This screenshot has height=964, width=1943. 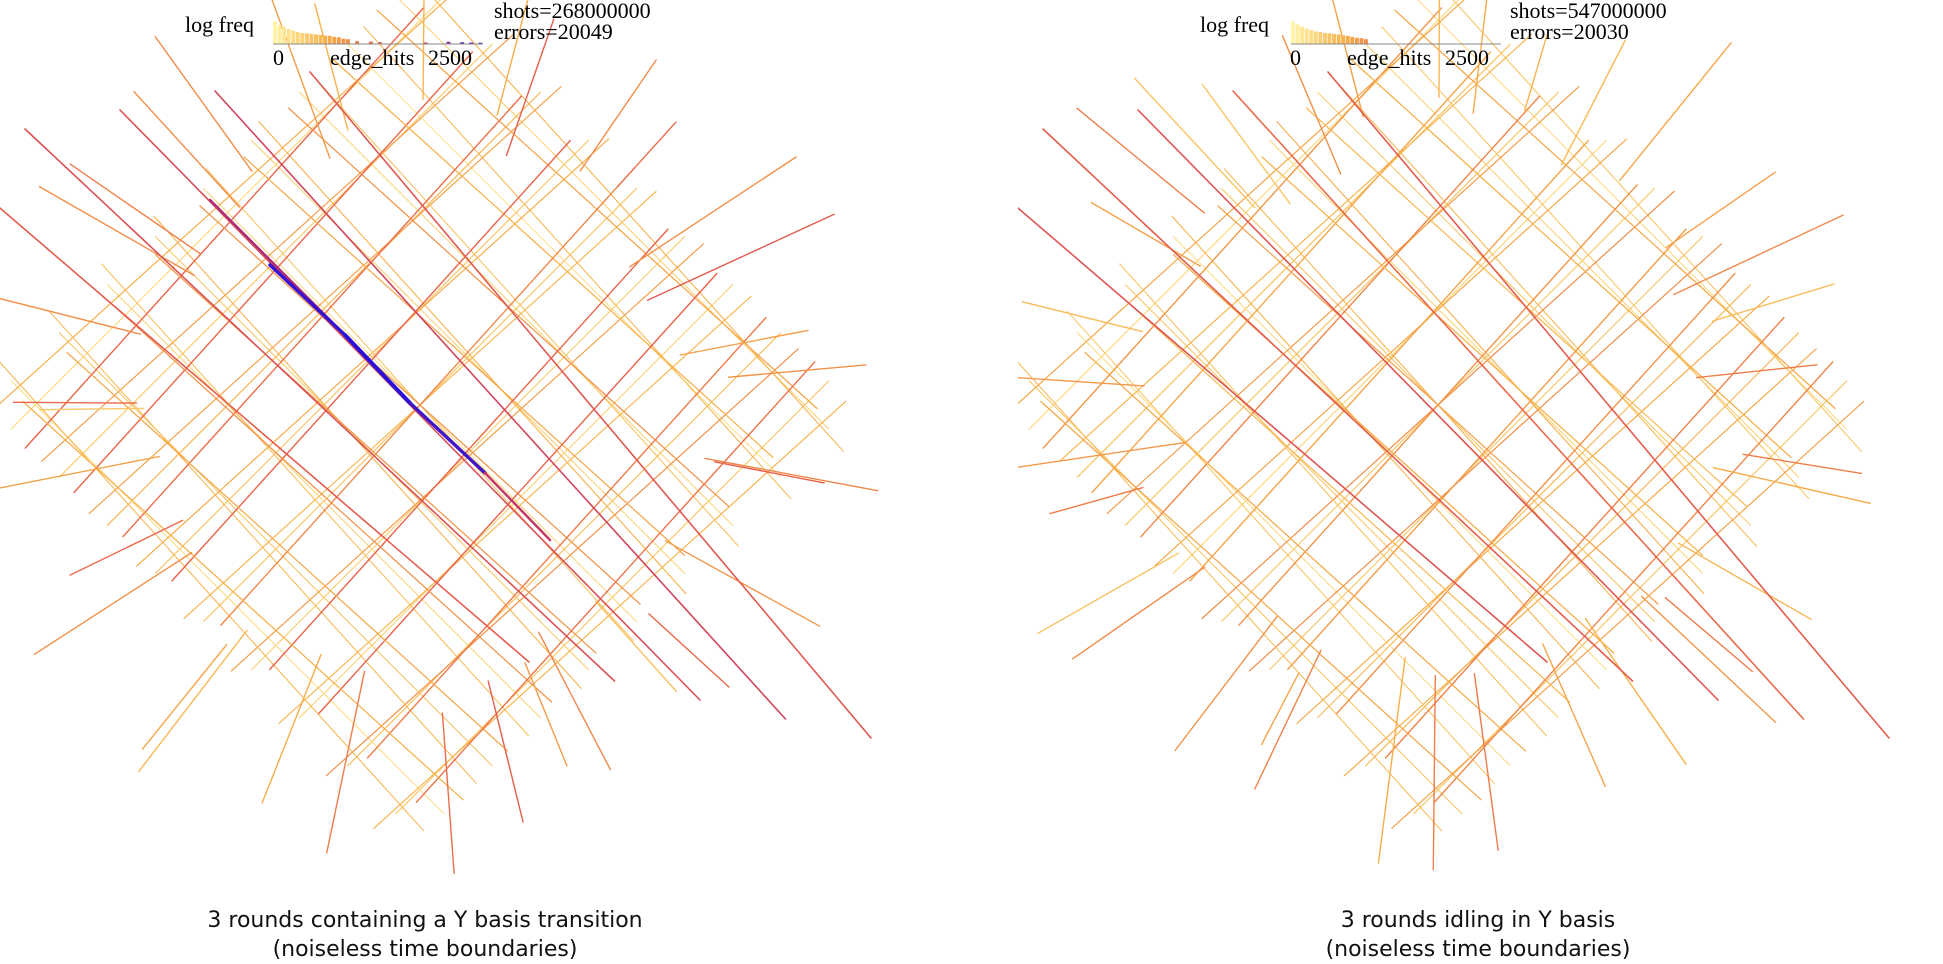 I want to click on caption-line-2: (noiseless time boundaries), so click(x=425, y=949).